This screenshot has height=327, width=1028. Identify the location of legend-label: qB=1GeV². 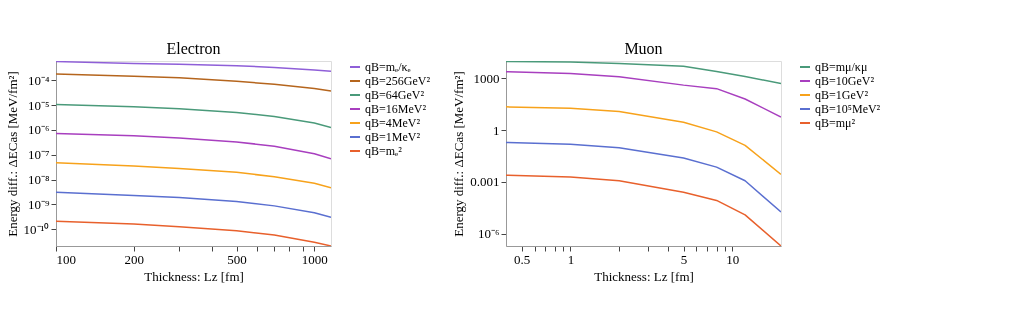
(842, 95).